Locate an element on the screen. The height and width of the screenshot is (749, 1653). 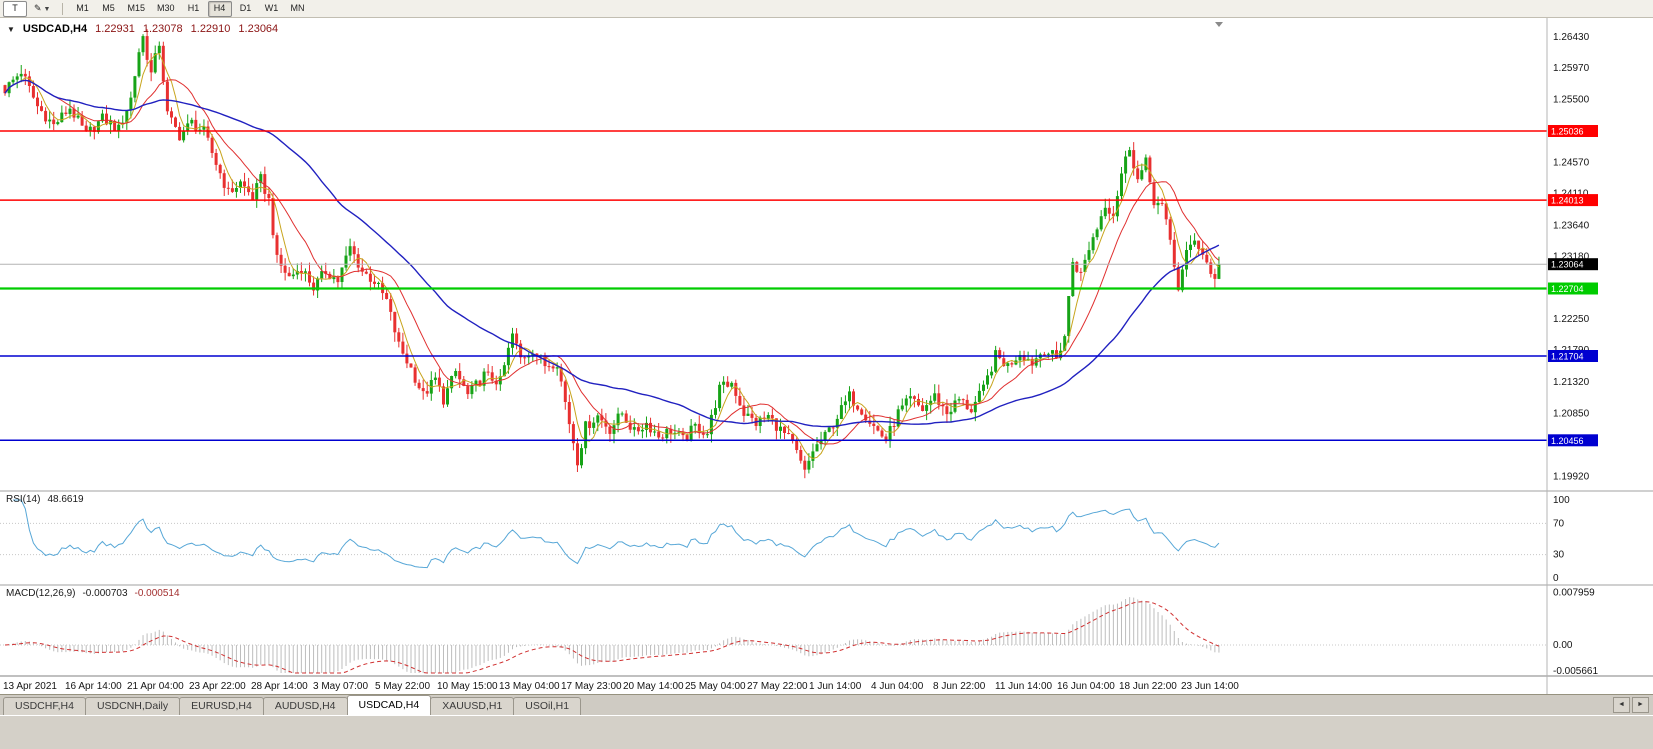
price-marker: 1.22704 is located at coordinates (1573, 288).